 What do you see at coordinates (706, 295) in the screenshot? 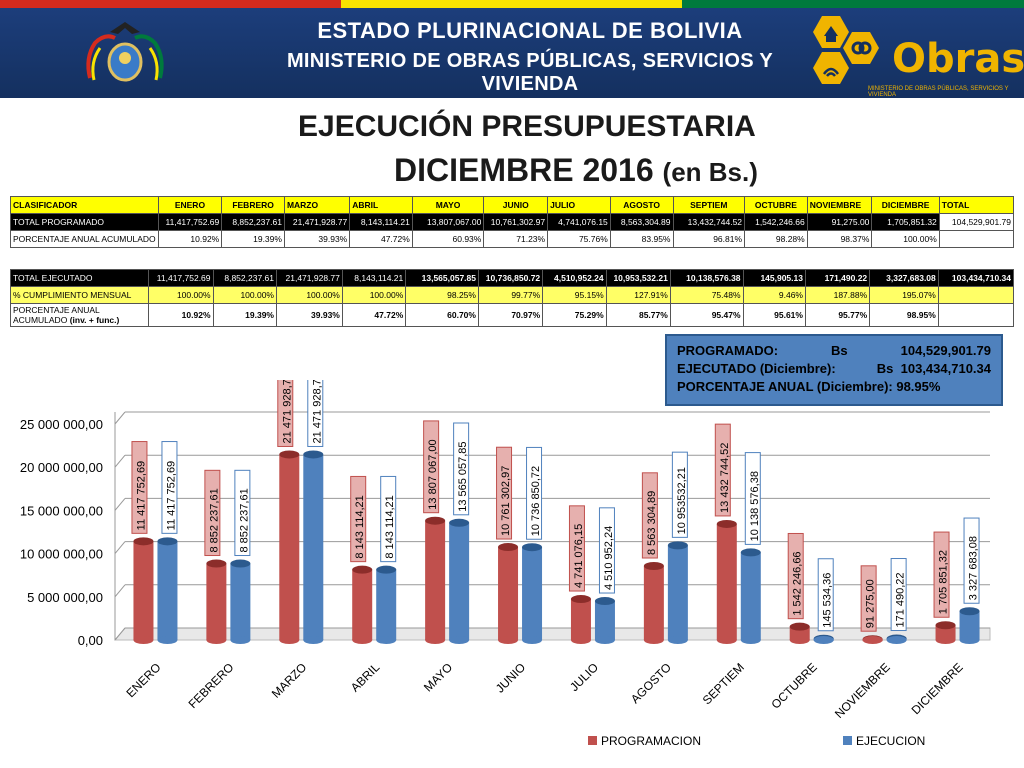
I see `table-cell: 75.48%` at bounding box center [706, 295].